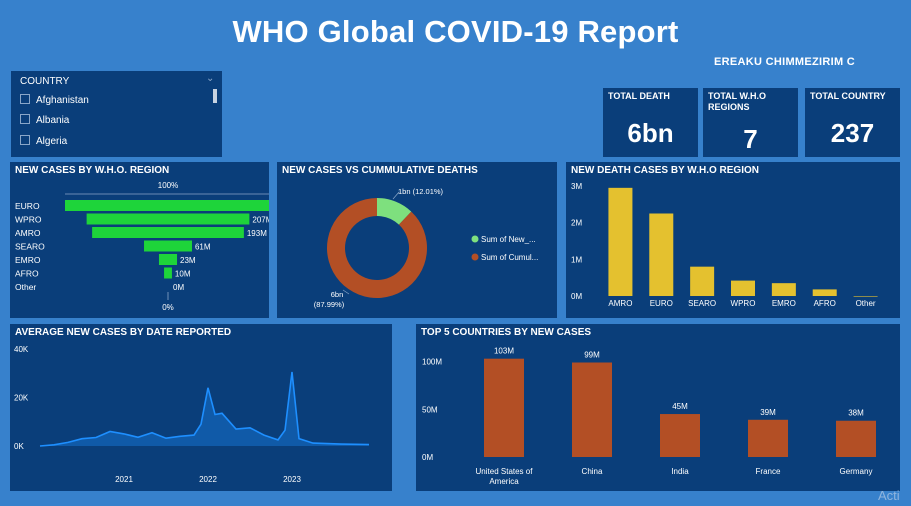 The width and height of the screenshot is (911, 506). What do you see at coordinates (750, 122) in the screenshot?
I see `kpi-total-regions: TOTAL W.H.O REGIONS 7` at bounding box center [750, 122].